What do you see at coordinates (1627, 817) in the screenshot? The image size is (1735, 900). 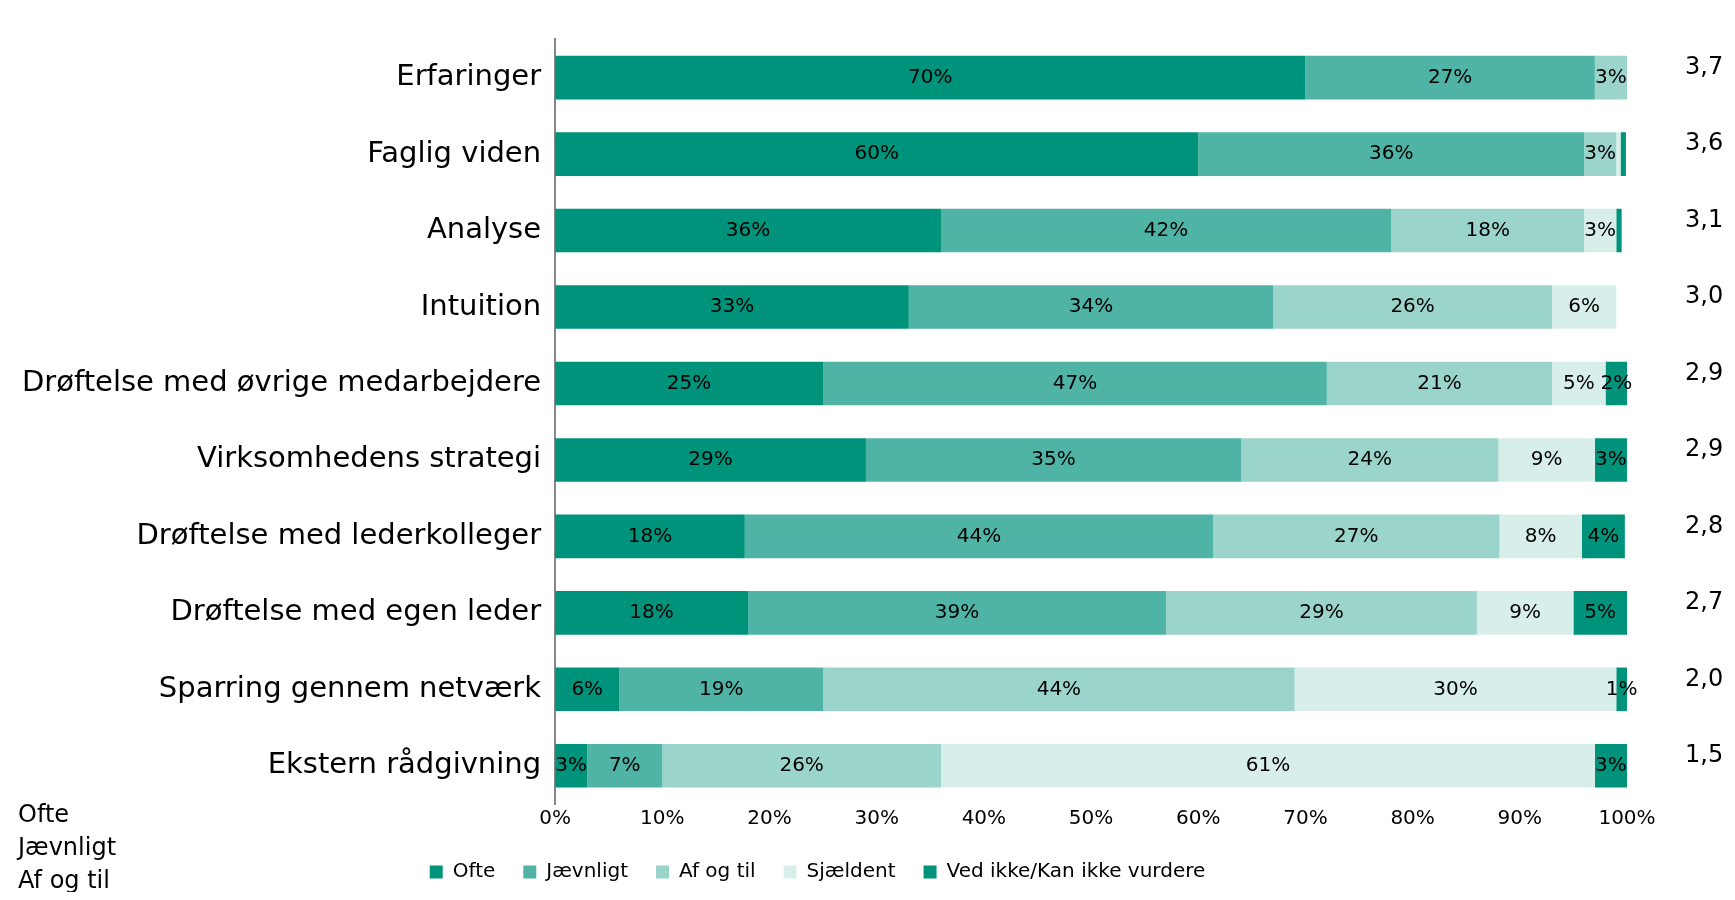 I see `x-tick-label: 100%` at bounding box center [1627, 817].